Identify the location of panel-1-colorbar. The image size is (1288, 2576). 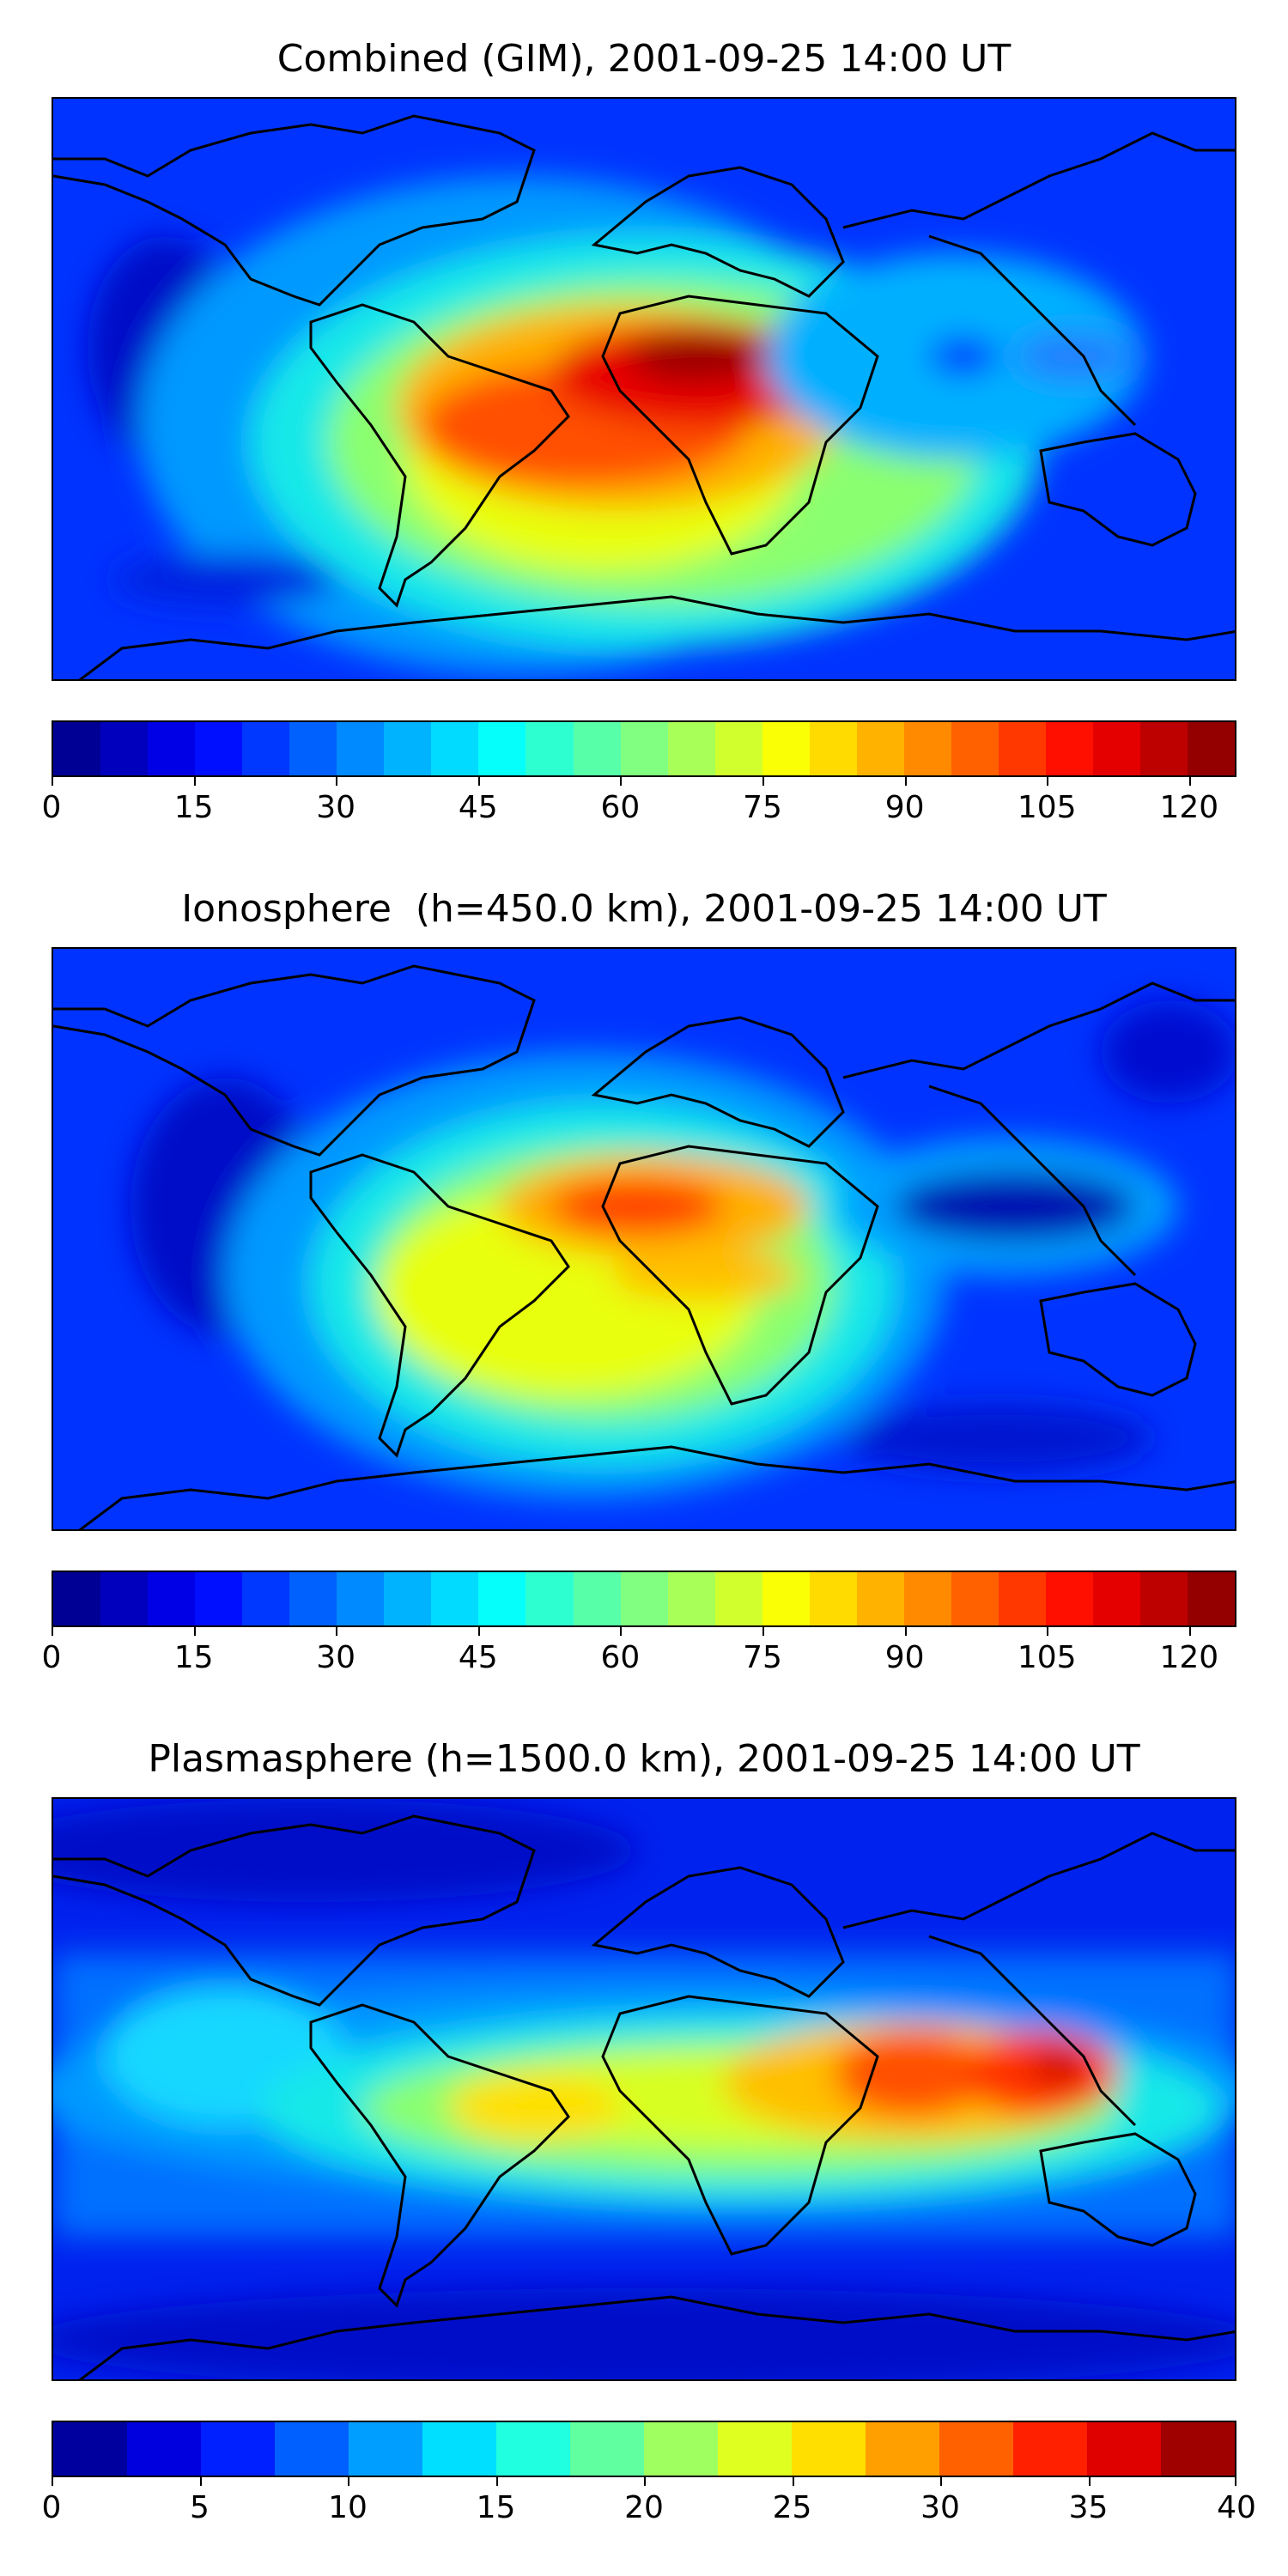
(644, 748).